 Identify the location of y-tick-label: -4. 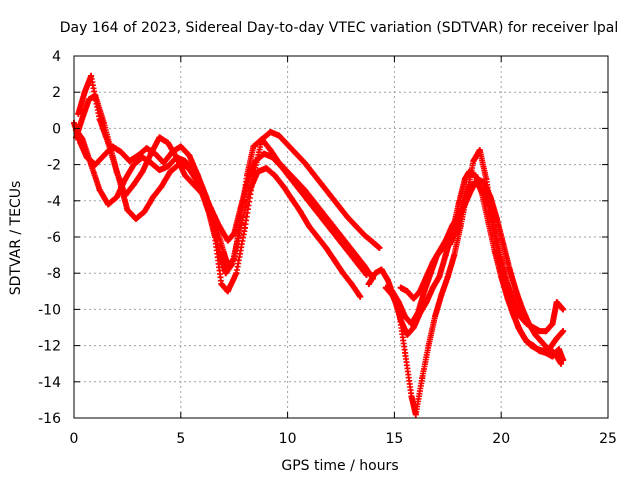
(54, 202).